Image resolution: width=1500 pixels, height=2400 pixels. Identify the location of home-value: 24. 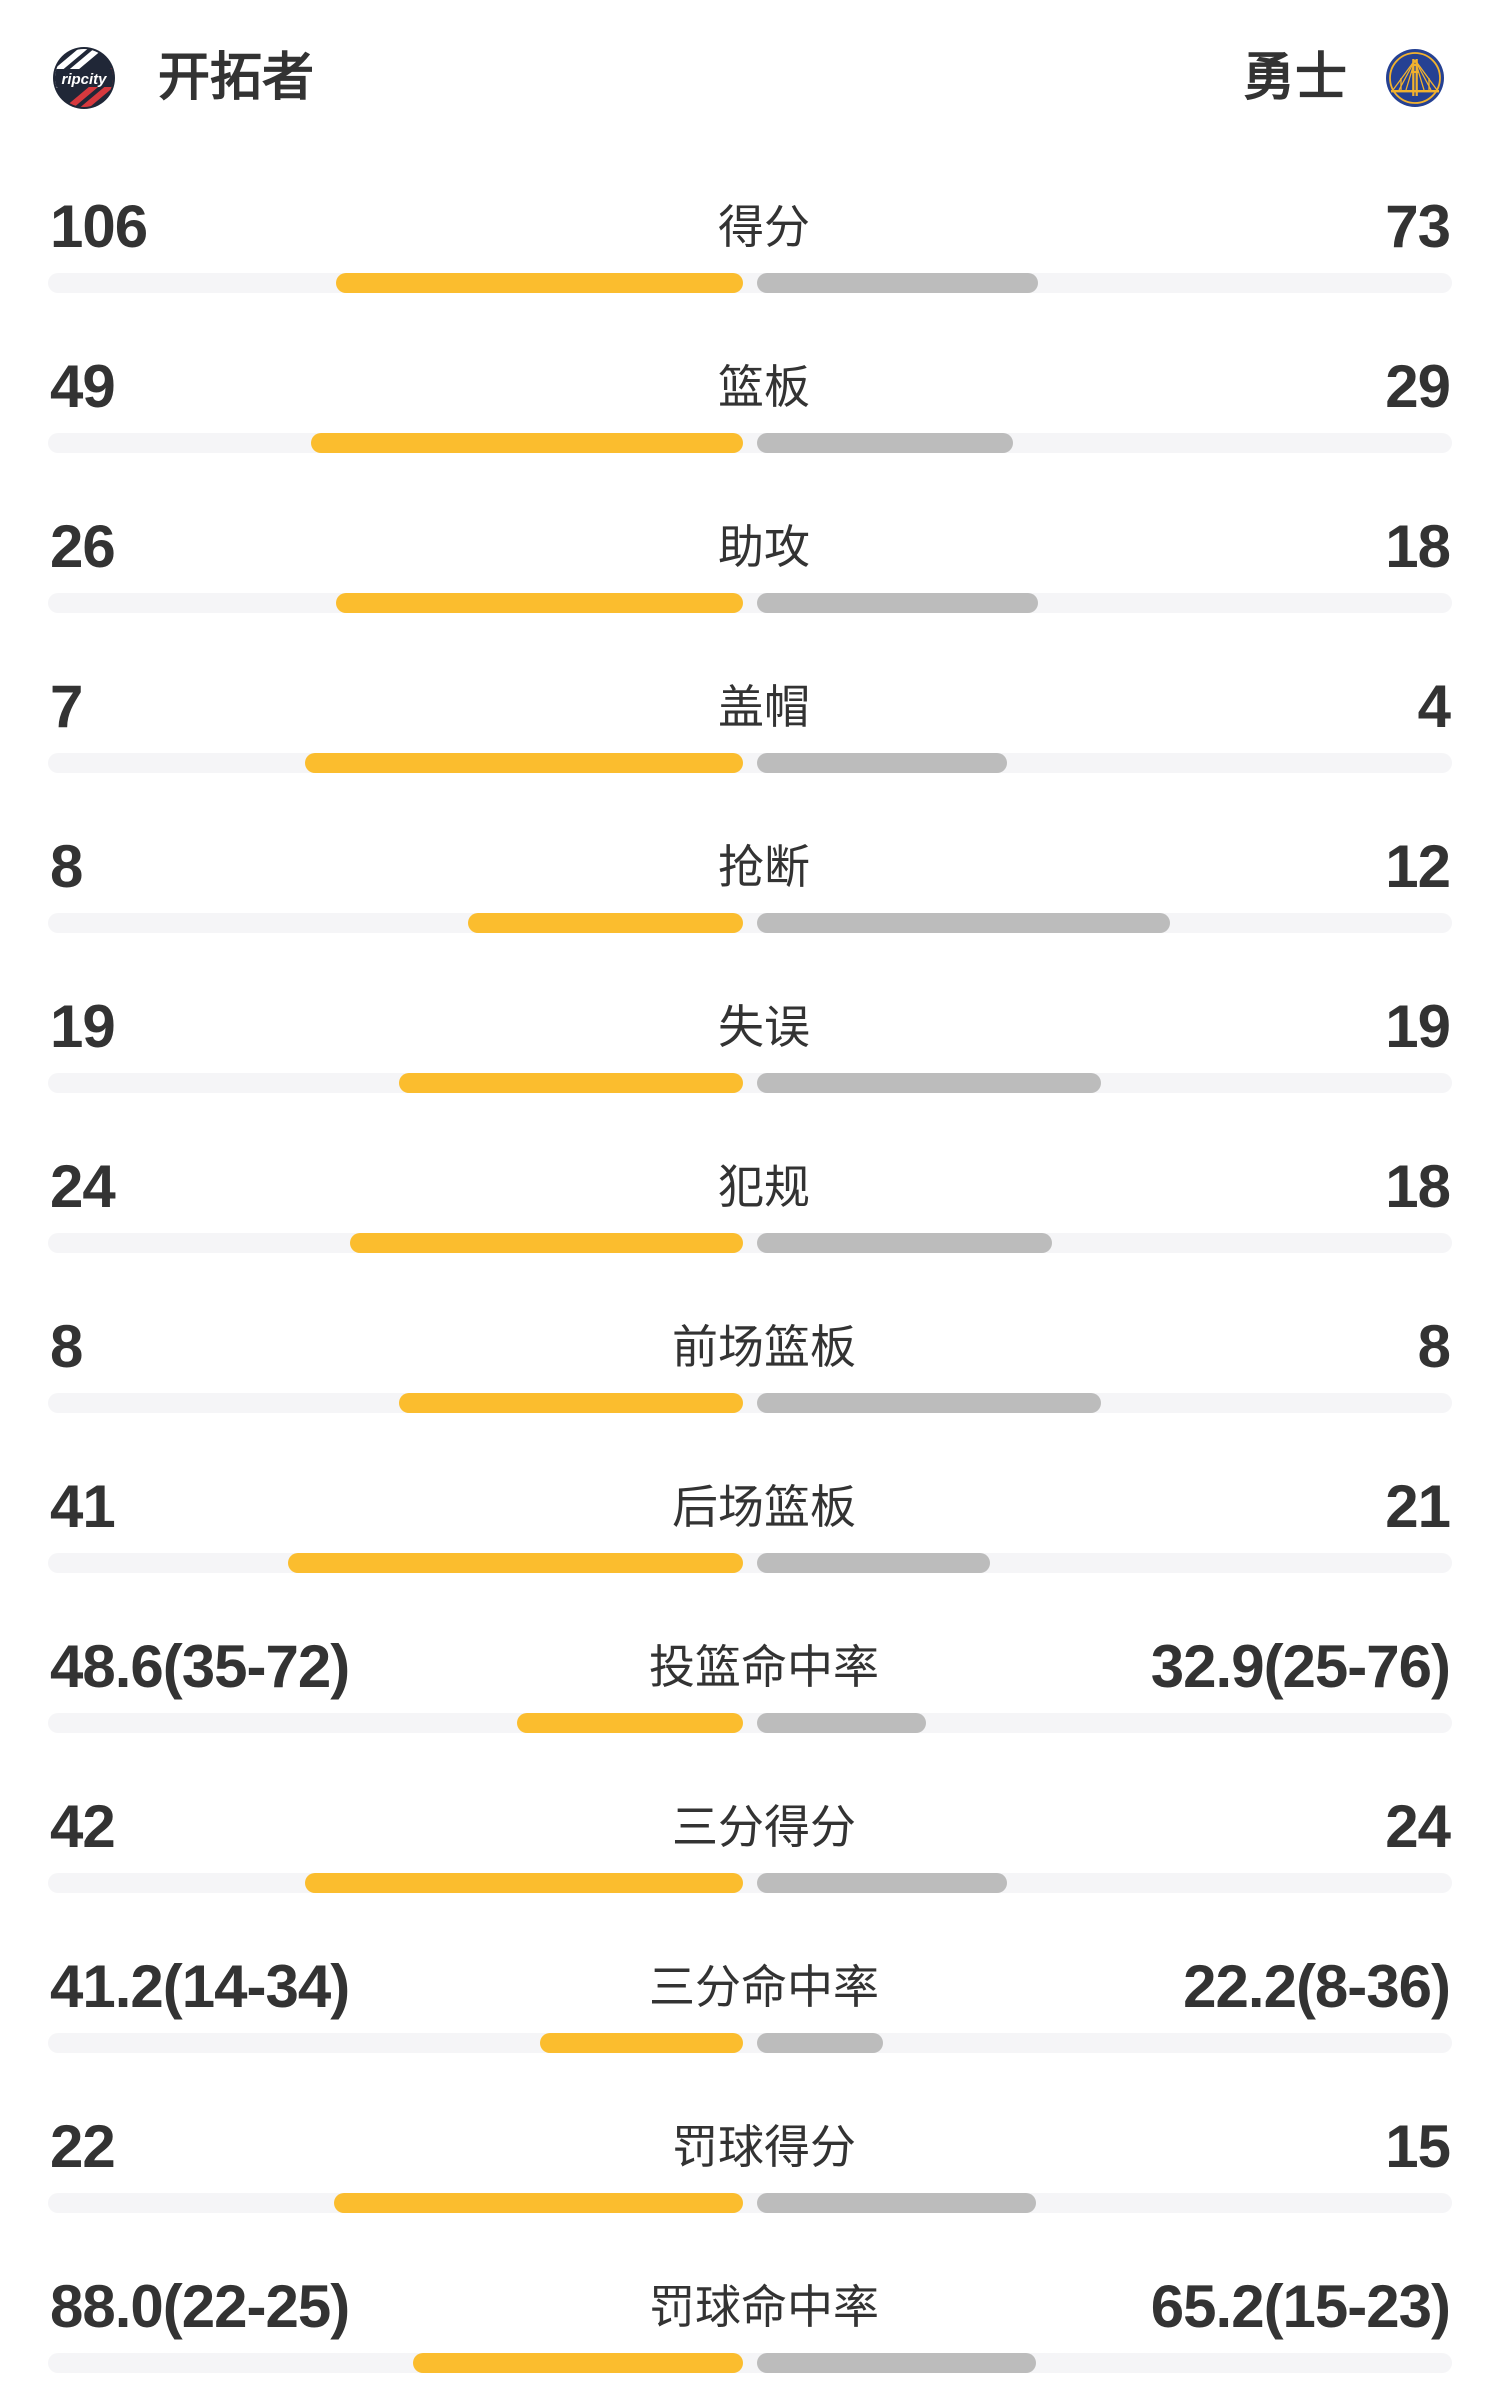
(83, 1186).